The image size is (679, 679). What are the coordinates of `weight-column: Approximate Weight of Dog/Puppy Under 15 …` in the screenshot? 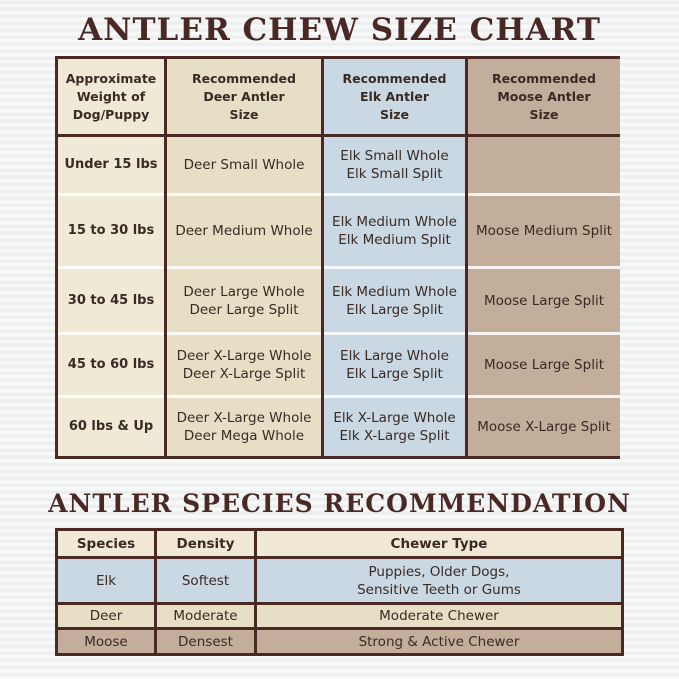 It's located at (111, 257).